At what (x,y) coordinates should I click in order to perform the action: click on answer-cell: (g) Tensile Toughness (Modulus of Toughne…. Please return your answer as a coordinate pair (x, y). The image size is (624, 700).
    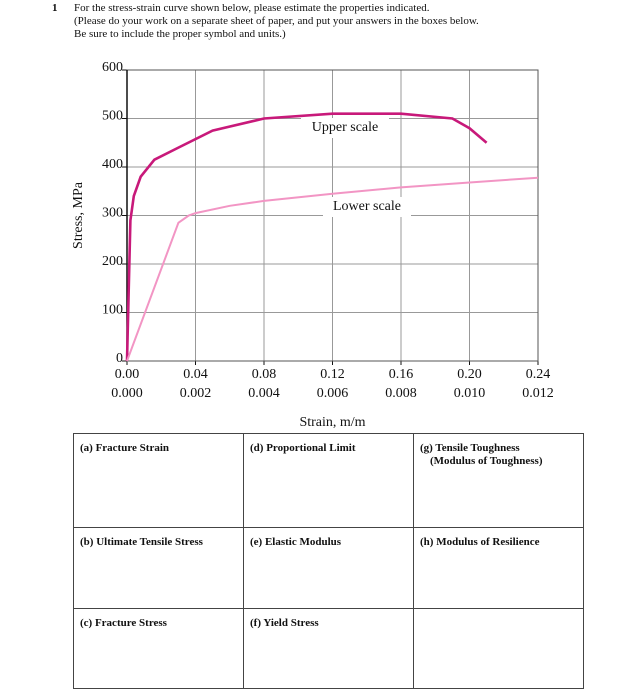
    Looking at the image, I should click on (498, 480).